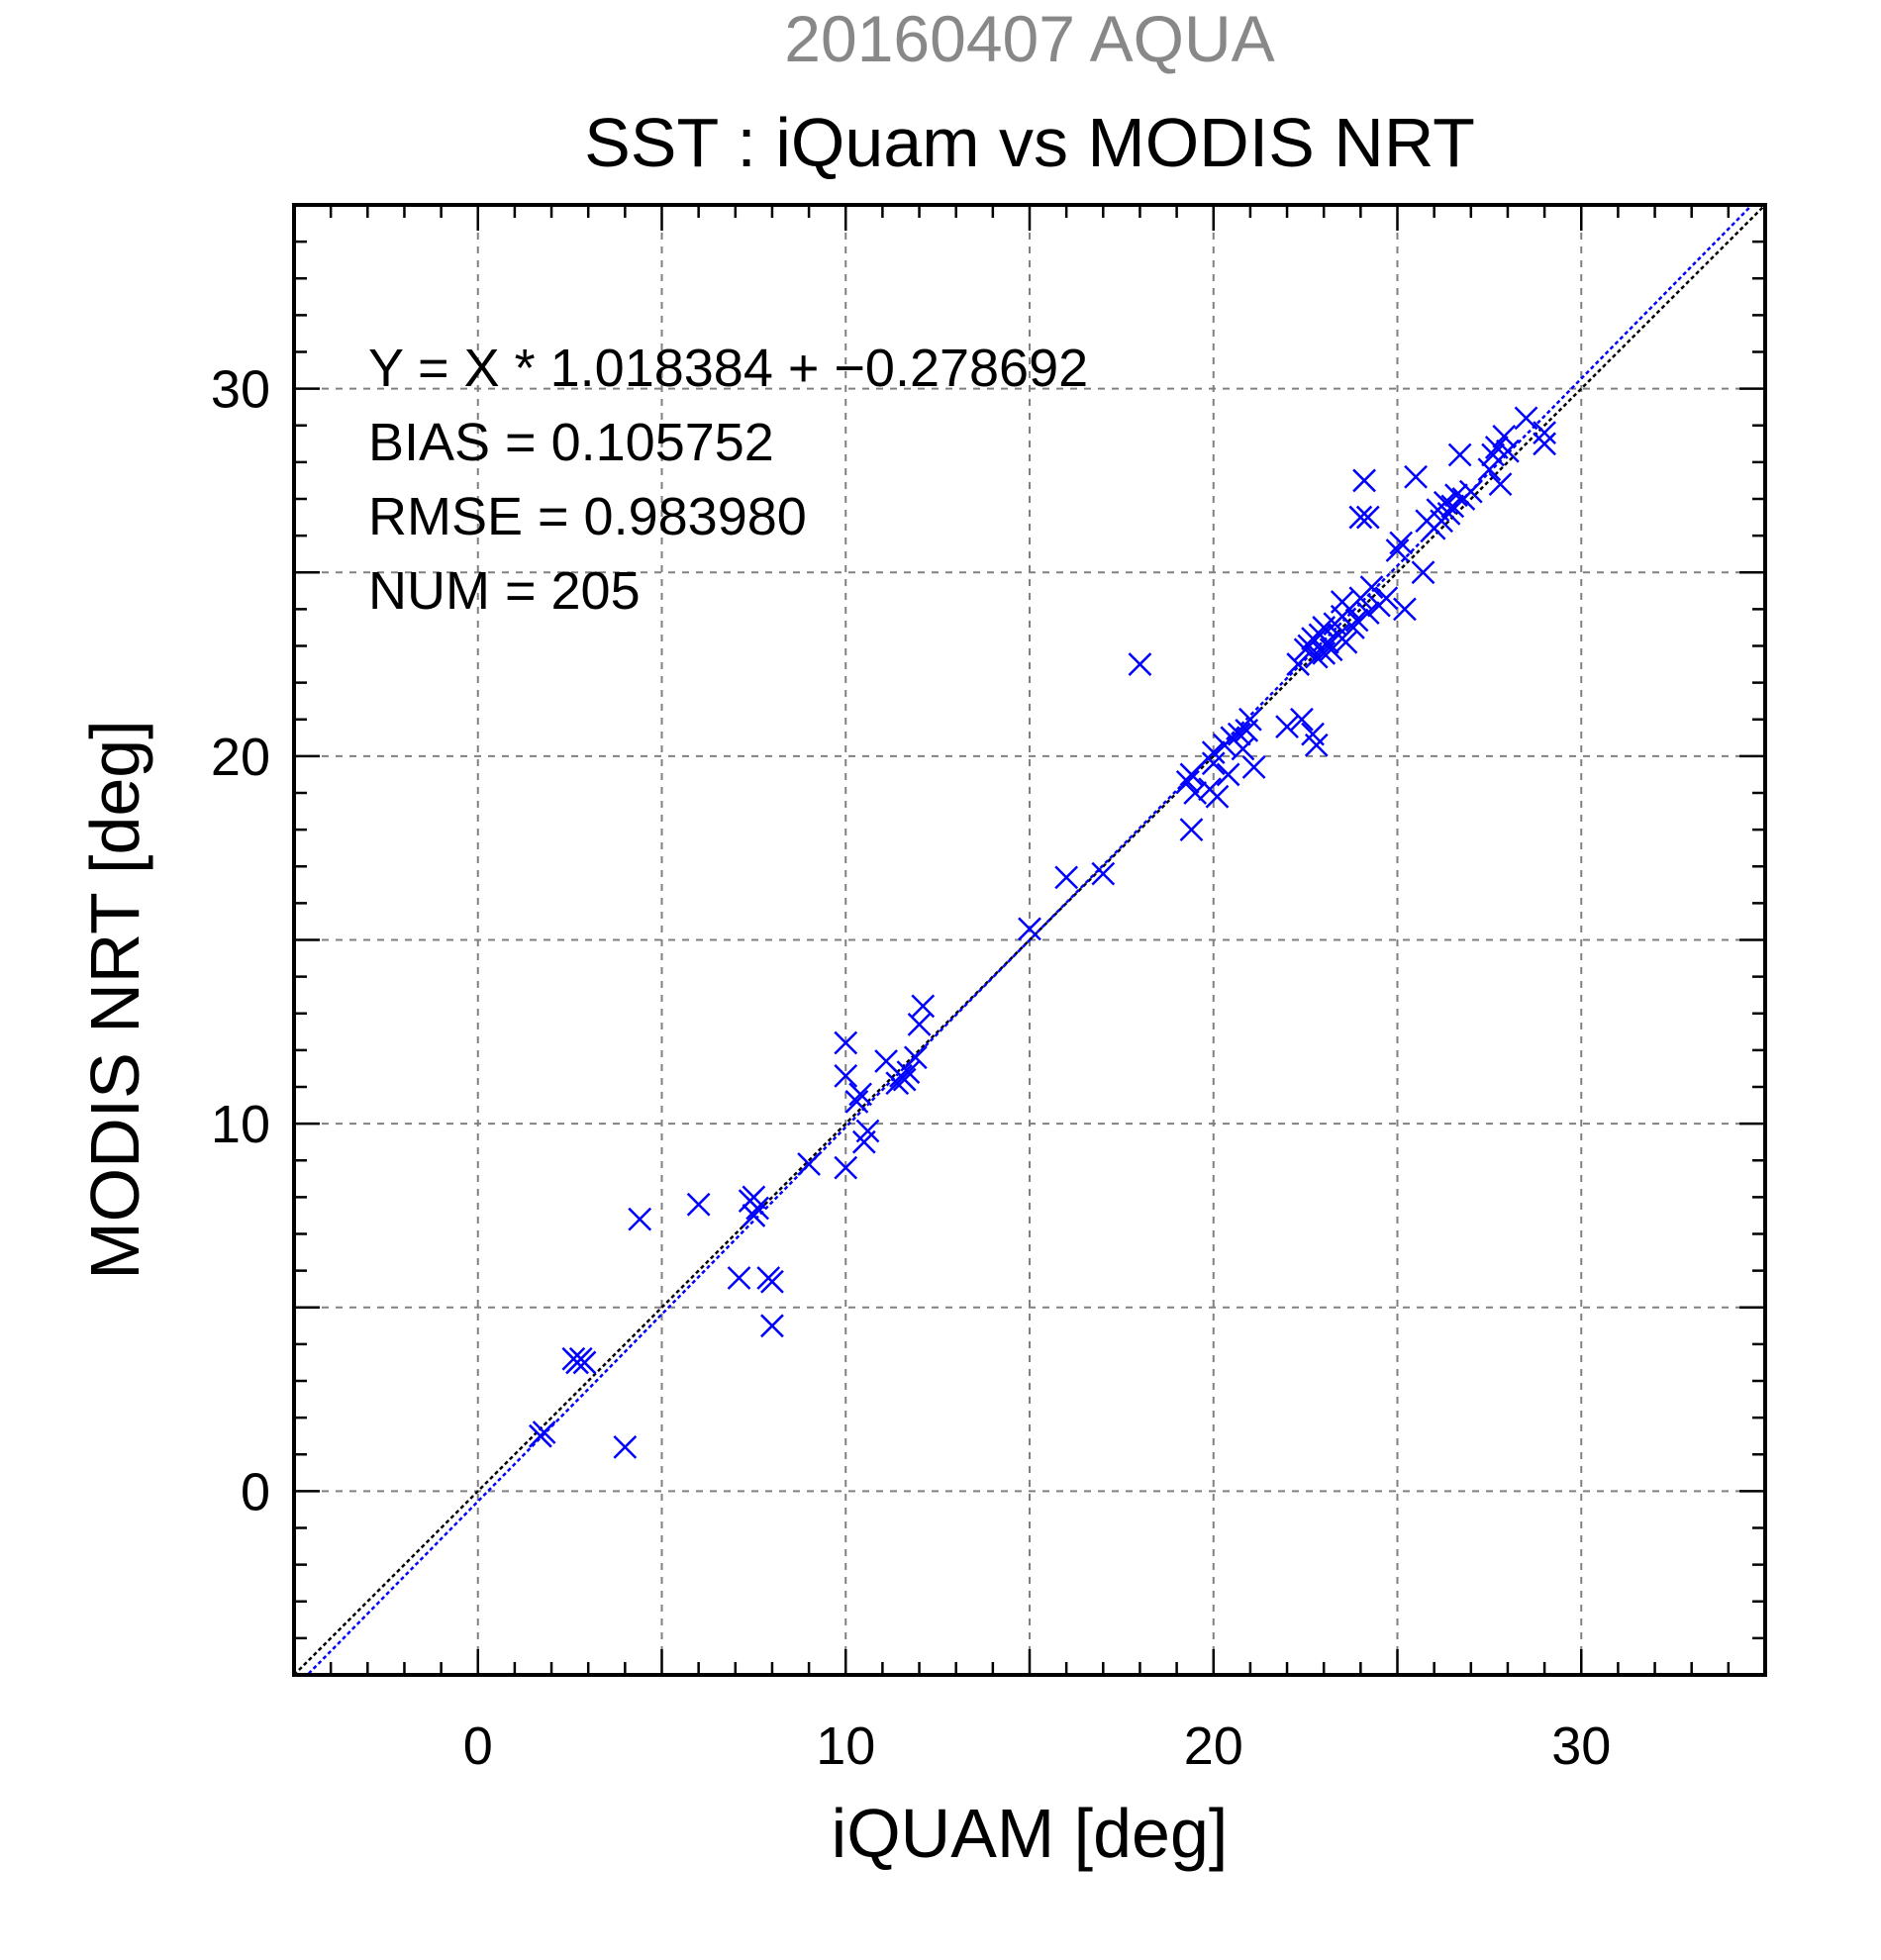  What do you see at coordinates (114, 999) in the screenshot?
I see `y-axis-label: MODIS NRT [deg]` at bounding box center [114, 999].